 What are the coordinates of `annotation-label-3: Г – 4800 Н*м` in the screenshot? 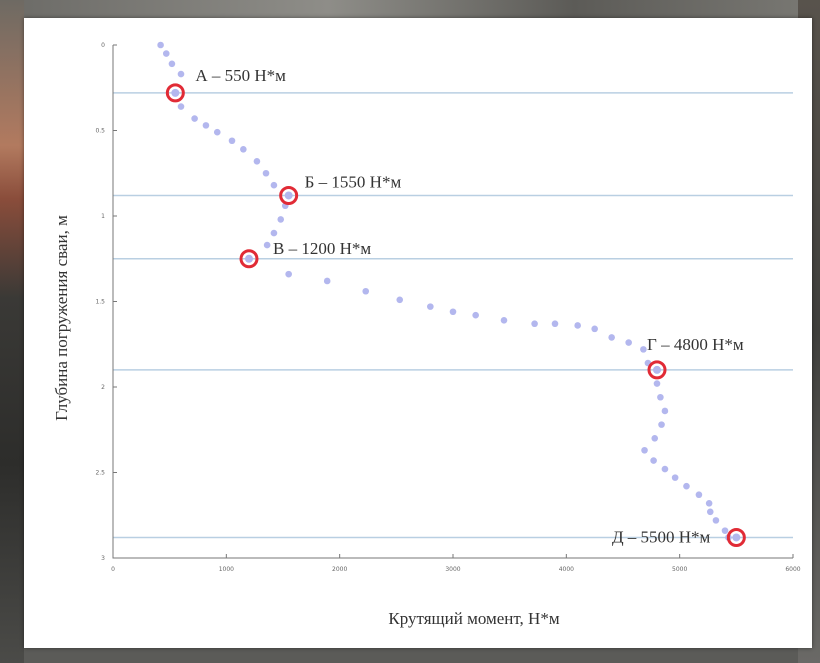 It's located at (695, 344).